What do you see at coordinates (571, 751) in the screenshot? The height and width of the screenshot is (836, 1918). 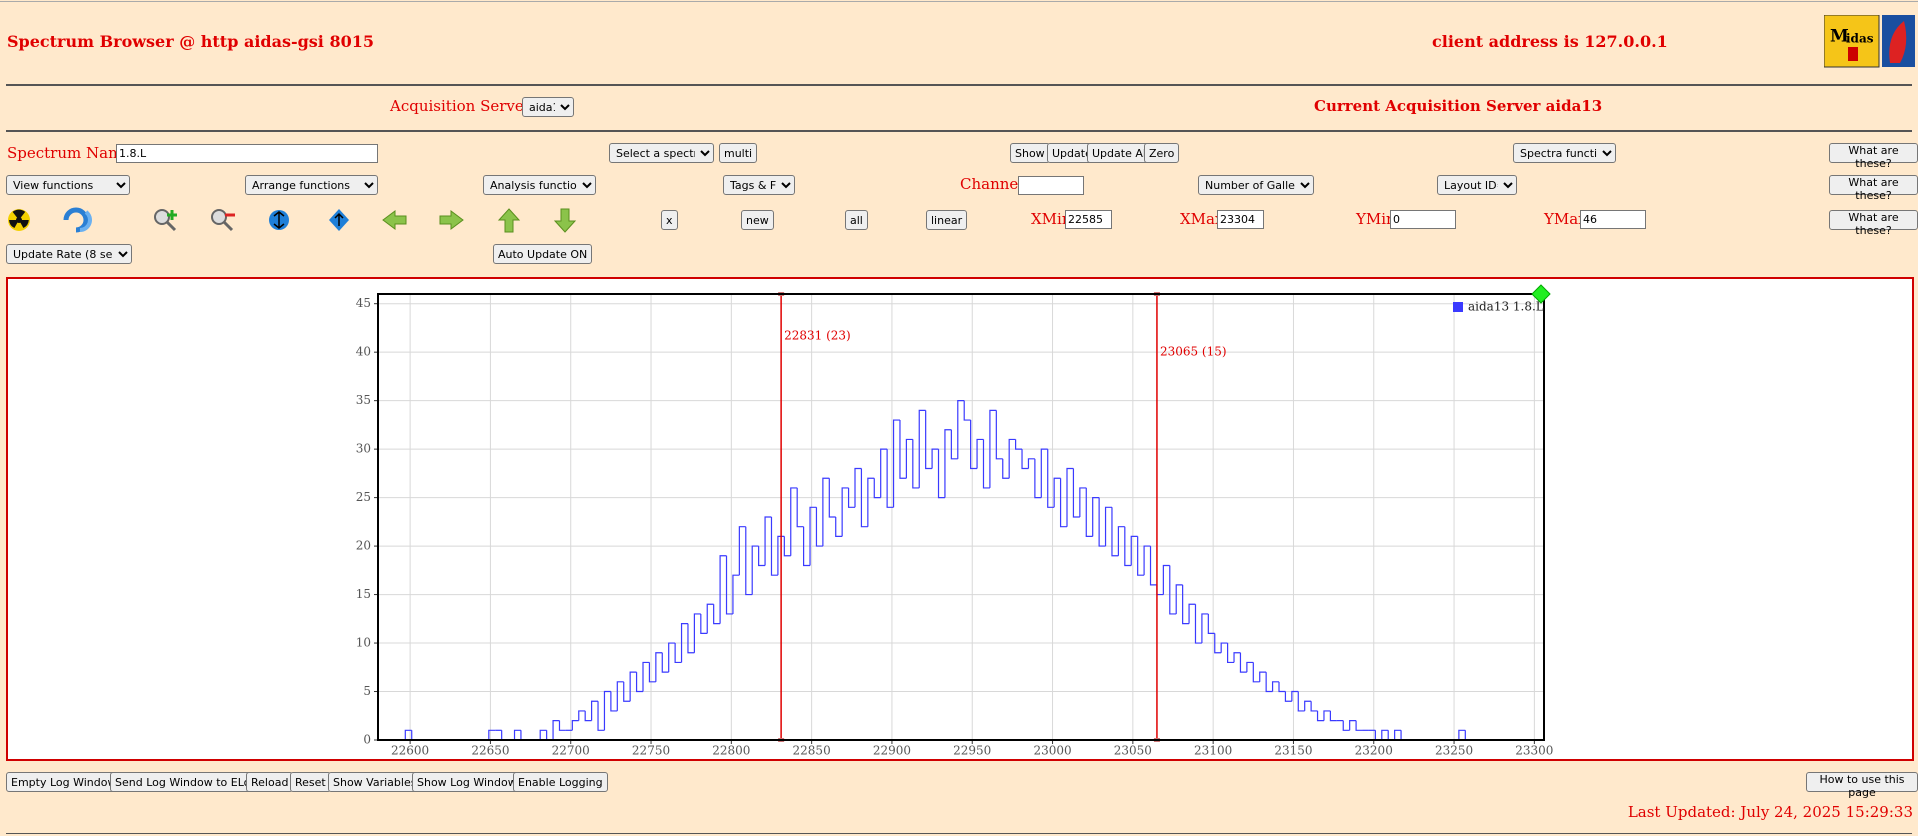 I see `x-tick-label: 22700` at bounding box center [571, 751].